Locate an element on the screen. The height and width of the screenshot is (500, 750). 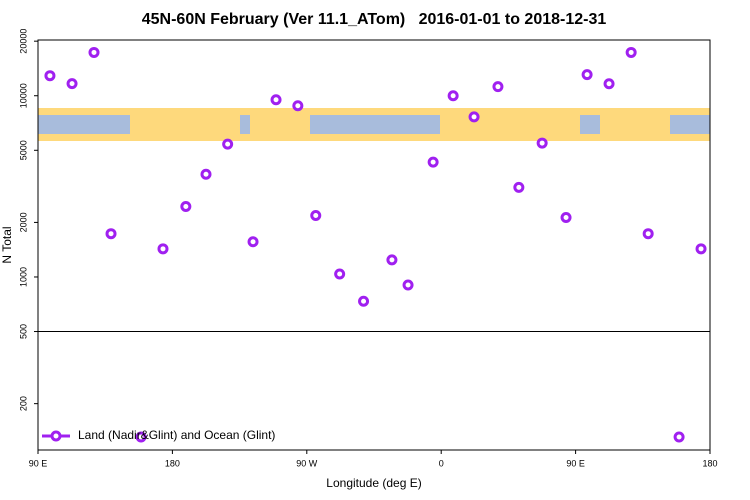
y-tick-label: 200 is located at coordinates (23, 403).